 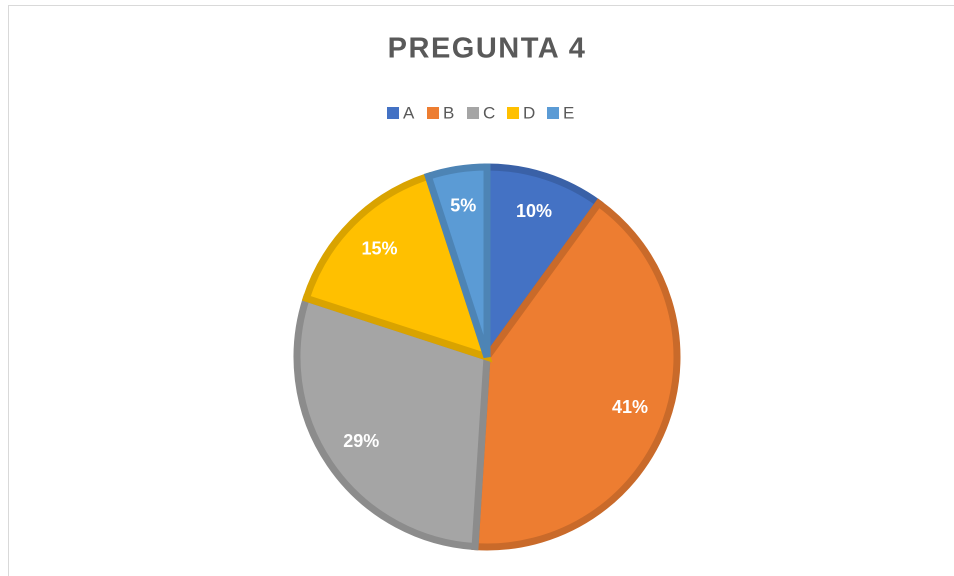 I want to click on data-label: 5%, so click(x=463, y=206).